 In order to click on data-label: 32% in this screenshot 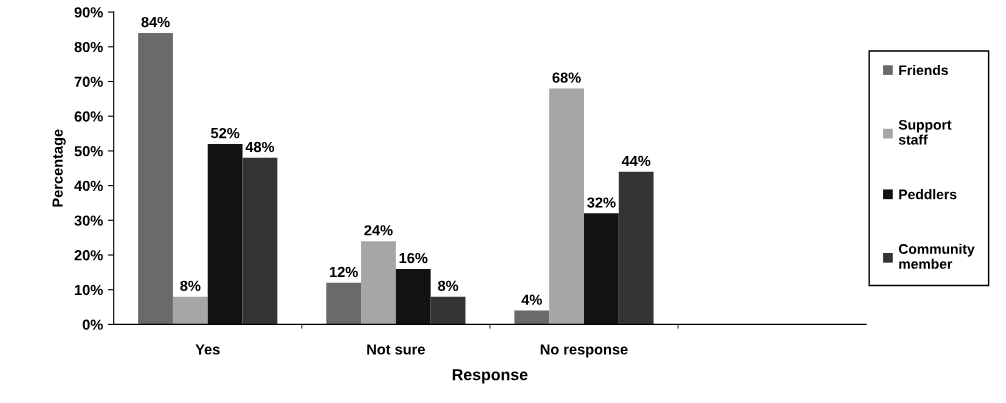, I will do `click(601, 202)`.